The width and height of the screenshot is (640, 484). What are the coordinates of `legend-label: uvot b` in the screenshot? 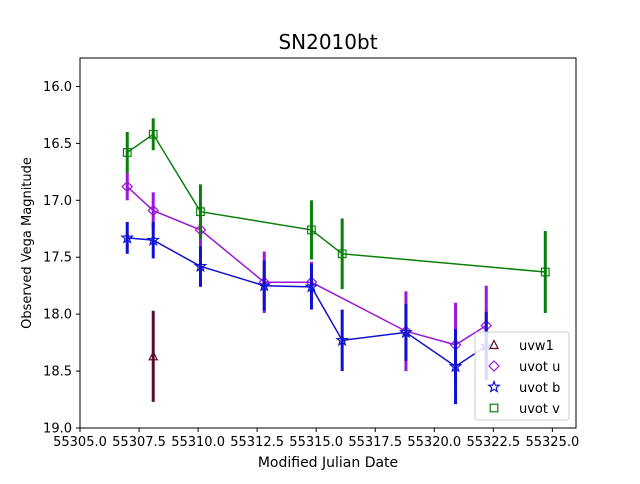 It's located at (539, 388).